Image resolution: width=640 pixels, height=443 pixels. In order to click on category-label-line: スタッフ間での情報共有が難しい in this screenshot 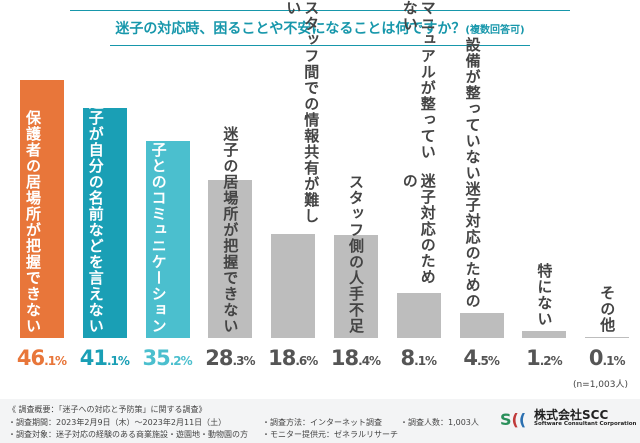, I will do `click(302, 112)`.